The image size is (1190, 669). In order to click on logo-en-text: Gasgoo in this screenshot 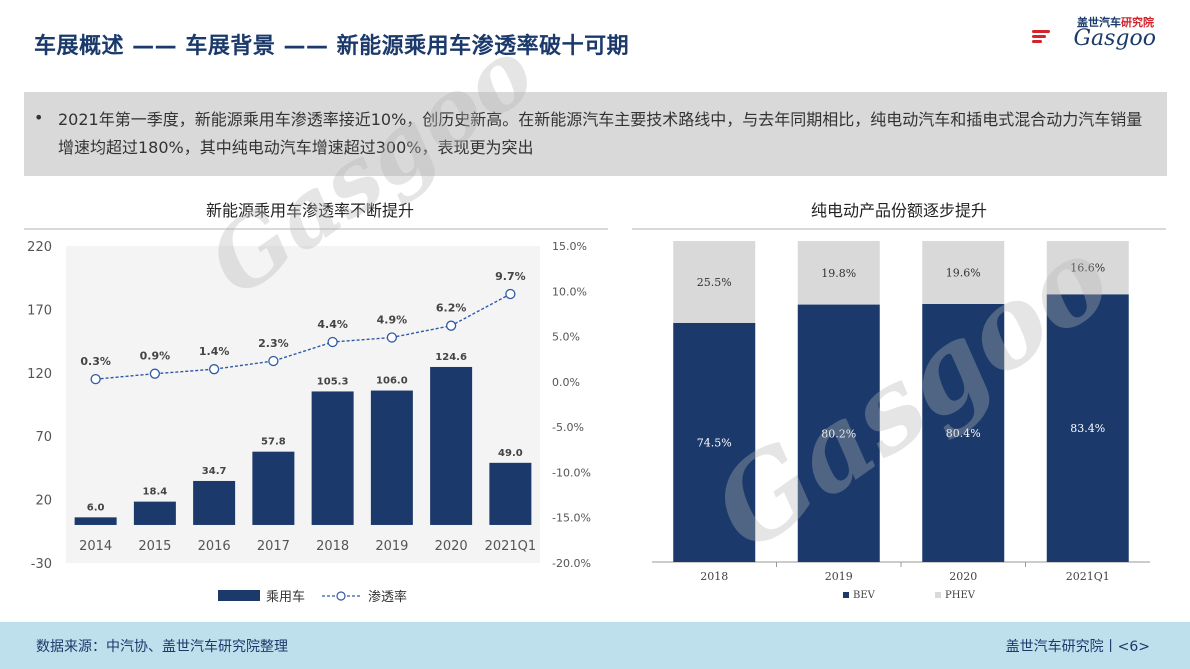, I will do `click(1114, 38)`.